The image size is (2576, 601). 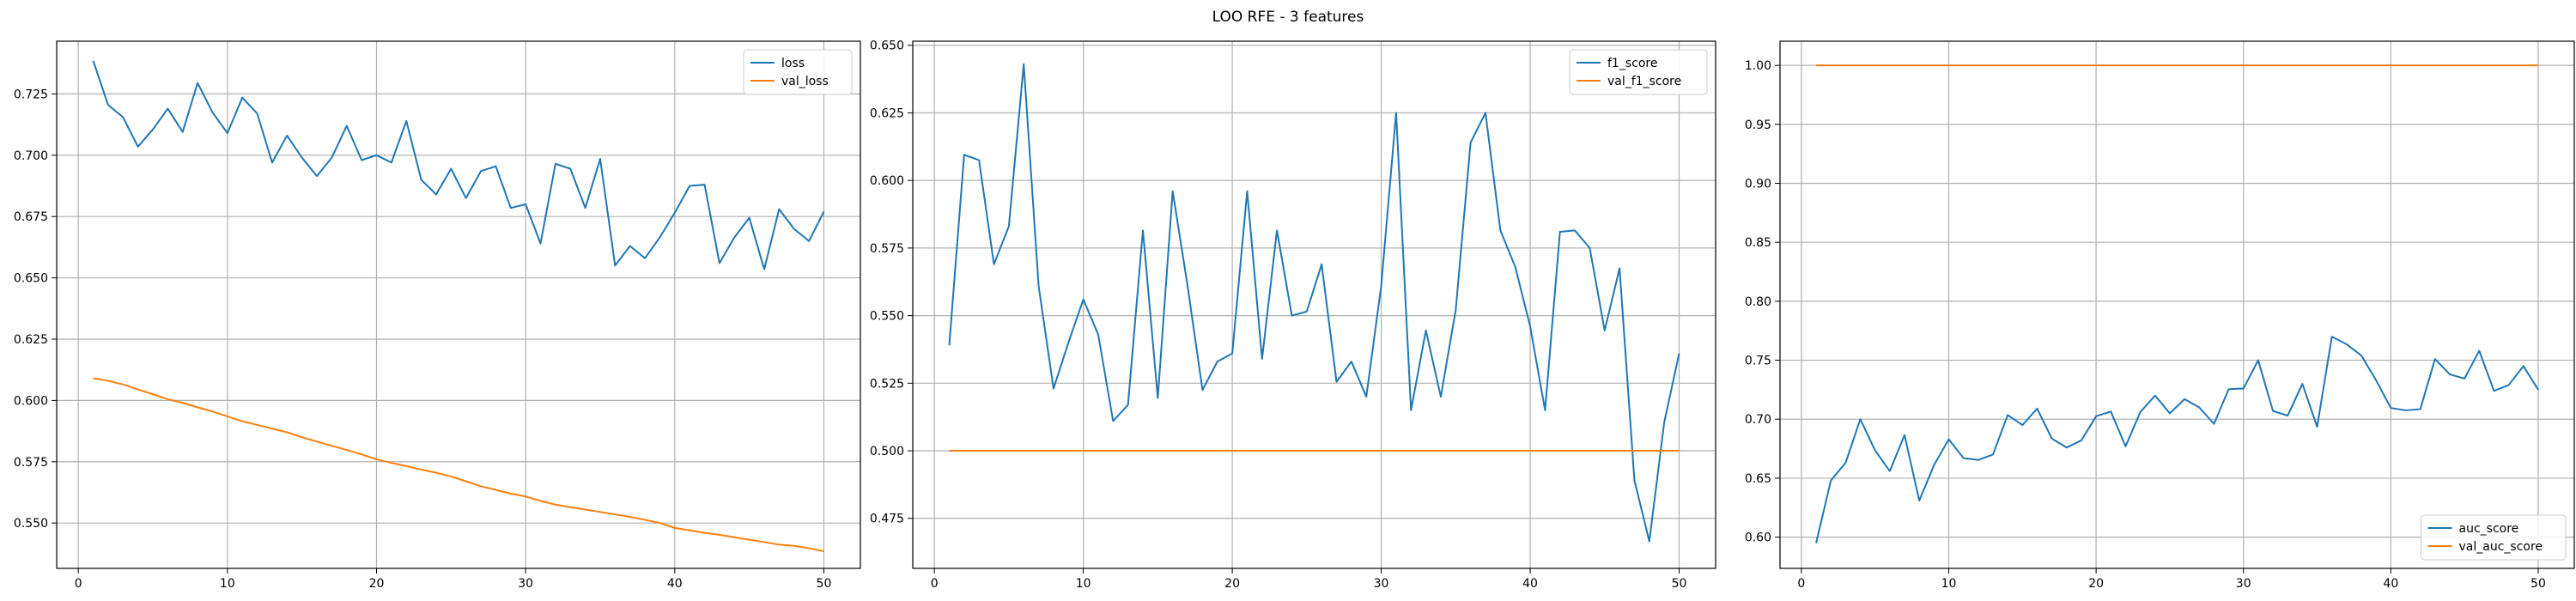 What do you see at coordinates (1758, 302) in the screenshot?
I see `y-tick-label: 0.80` at bounding box center [1758, 302].